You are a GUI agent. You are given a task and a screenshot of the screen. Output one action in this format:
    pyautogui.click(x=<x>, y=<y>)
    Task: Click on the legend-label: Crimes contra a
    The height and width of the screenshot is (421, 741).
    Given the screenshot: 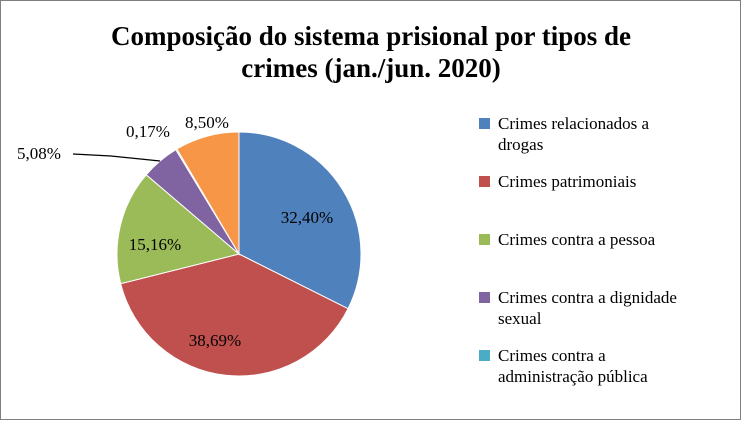 What is the action you would take?
    pyautogui.click(x=552, y=355)
    